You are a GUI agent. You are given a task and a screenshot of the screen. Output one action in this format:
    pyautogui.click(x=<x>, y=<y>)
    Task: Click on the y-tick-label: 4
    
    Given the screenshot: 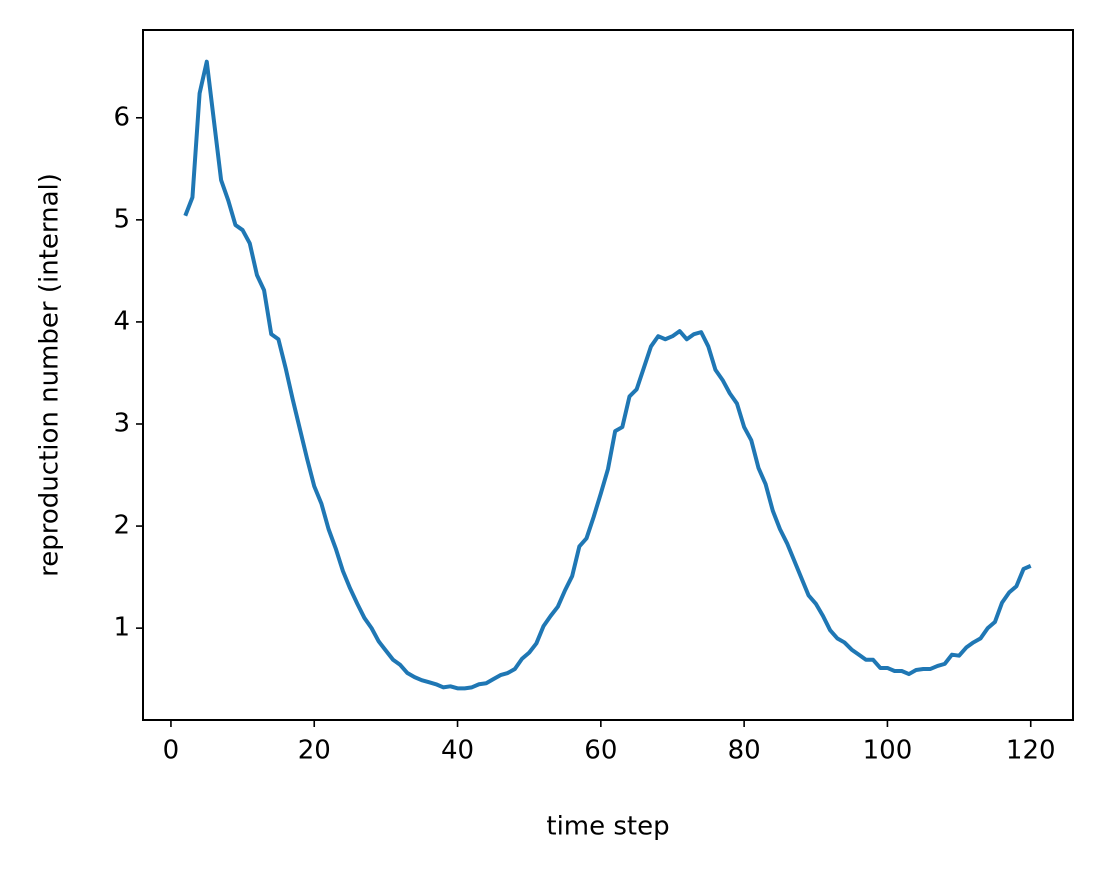 What is the action you would take?
    pyautogui.click(x=121, y=321)
    